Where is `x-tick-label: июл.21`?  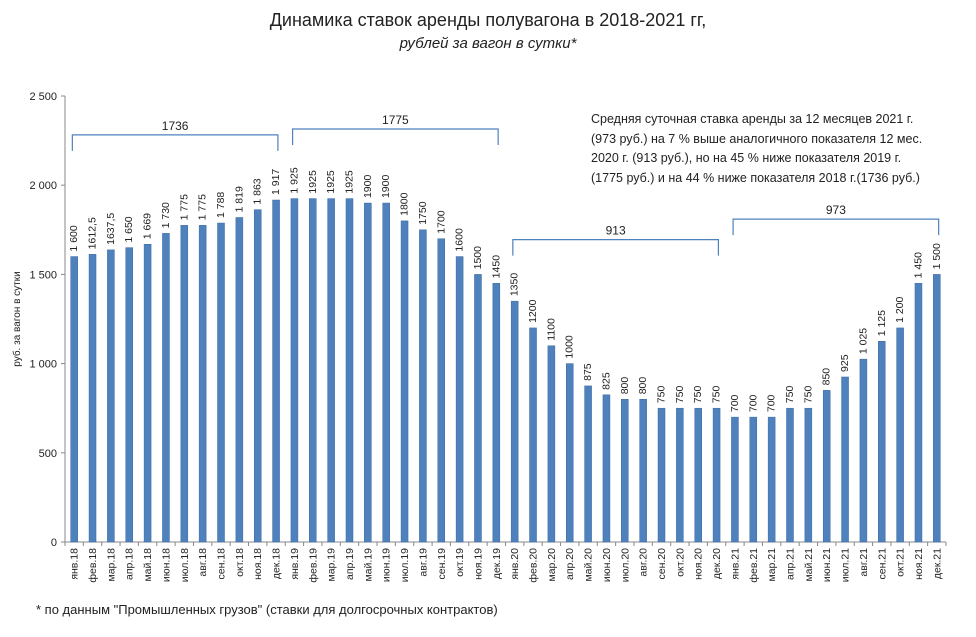
x-tick-label: июл.21 is located at coordinates (846, 565).